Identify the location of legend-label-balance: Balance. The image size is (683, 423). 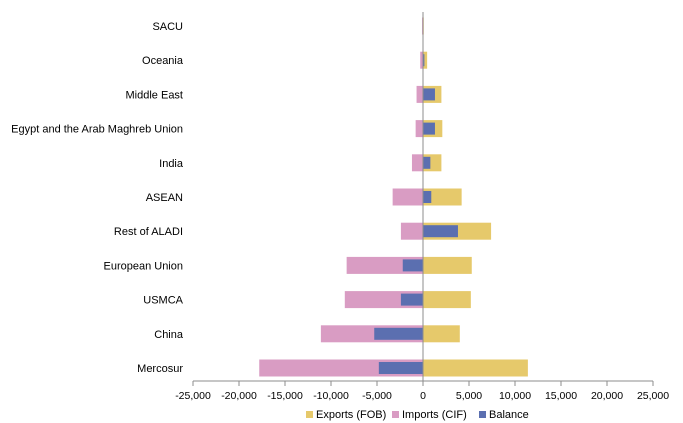
(509, 415).